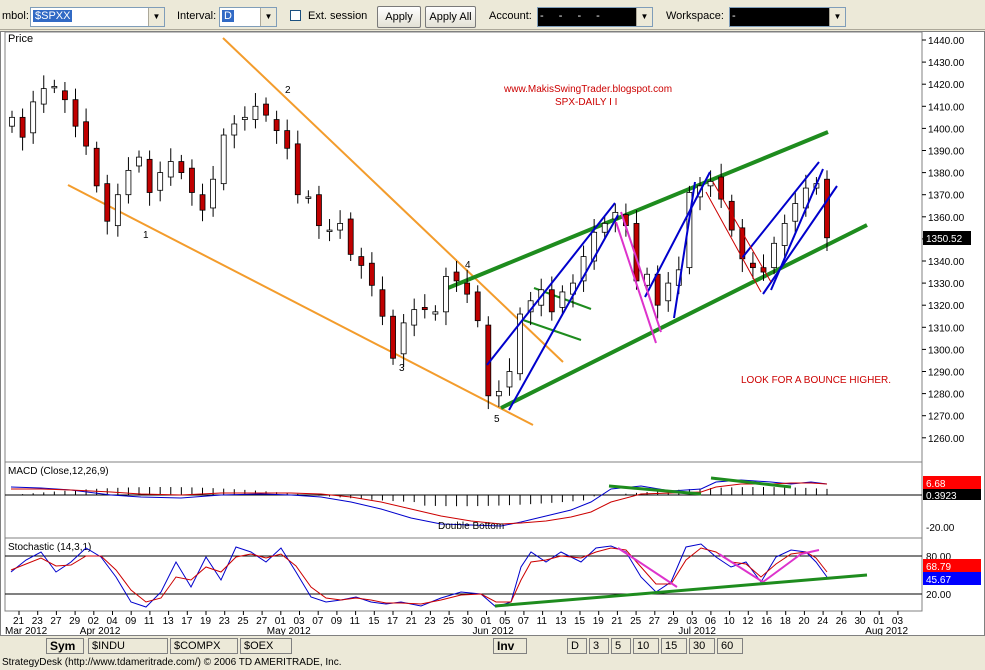 Image resolution: width=985 pixels, height=670 pixels. What do you see at coordinates (702, 646) in the screenshot?
I see `tab-interval-30: 30` at bounding box center [702, 646].